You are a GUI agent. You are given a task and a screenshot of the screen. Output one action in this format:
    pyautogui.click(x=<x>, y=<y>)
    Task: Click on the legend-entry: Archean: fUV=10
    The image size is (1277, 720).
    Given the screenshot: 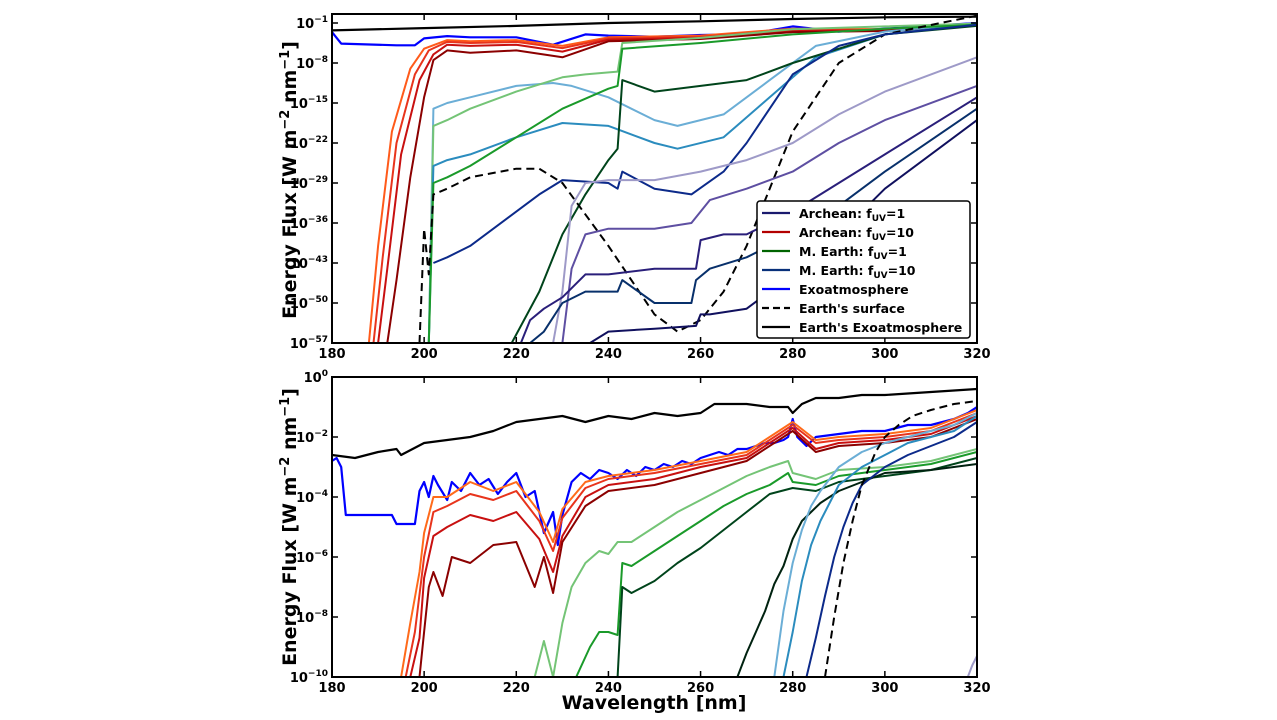 What is the action you would take?
    pyautogui.click(x=856, y=234)
    